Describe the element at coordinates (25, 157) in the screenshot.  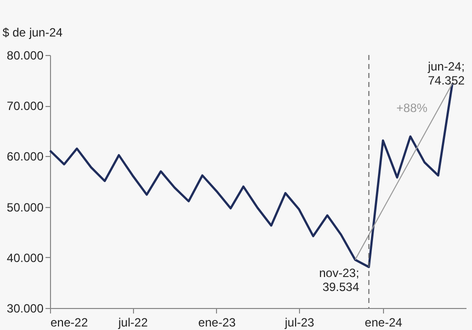
I see `y-tick-label: 60.000` at that location.